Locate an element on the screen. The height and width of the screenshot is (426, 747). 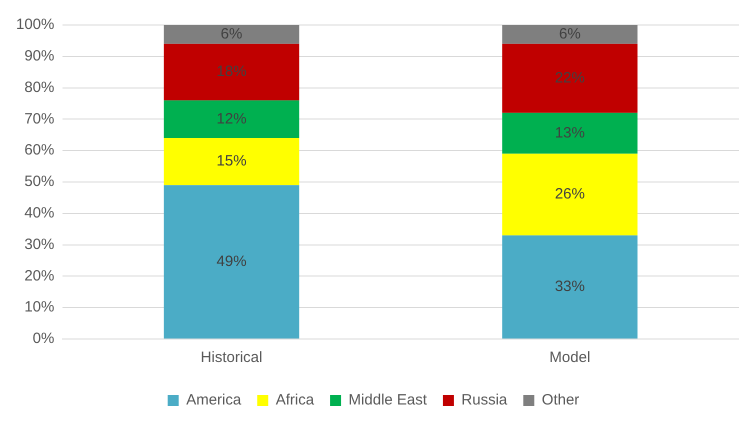
y-tick-label: 40% is located at coordinates (39, 213).